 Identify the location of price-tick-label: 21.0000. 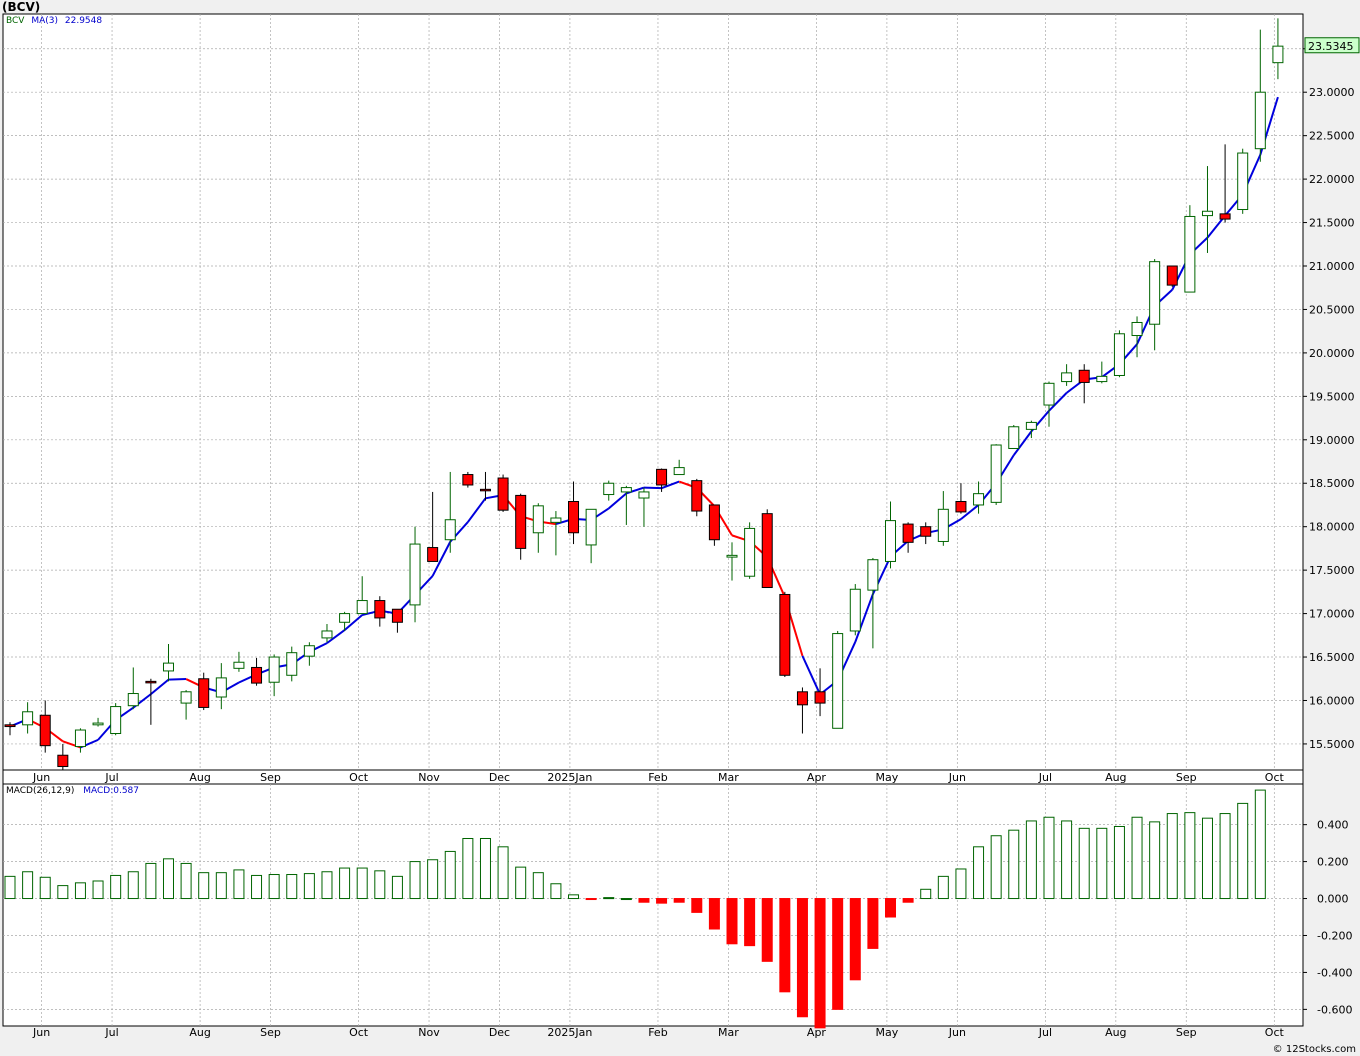
(1332, 266).